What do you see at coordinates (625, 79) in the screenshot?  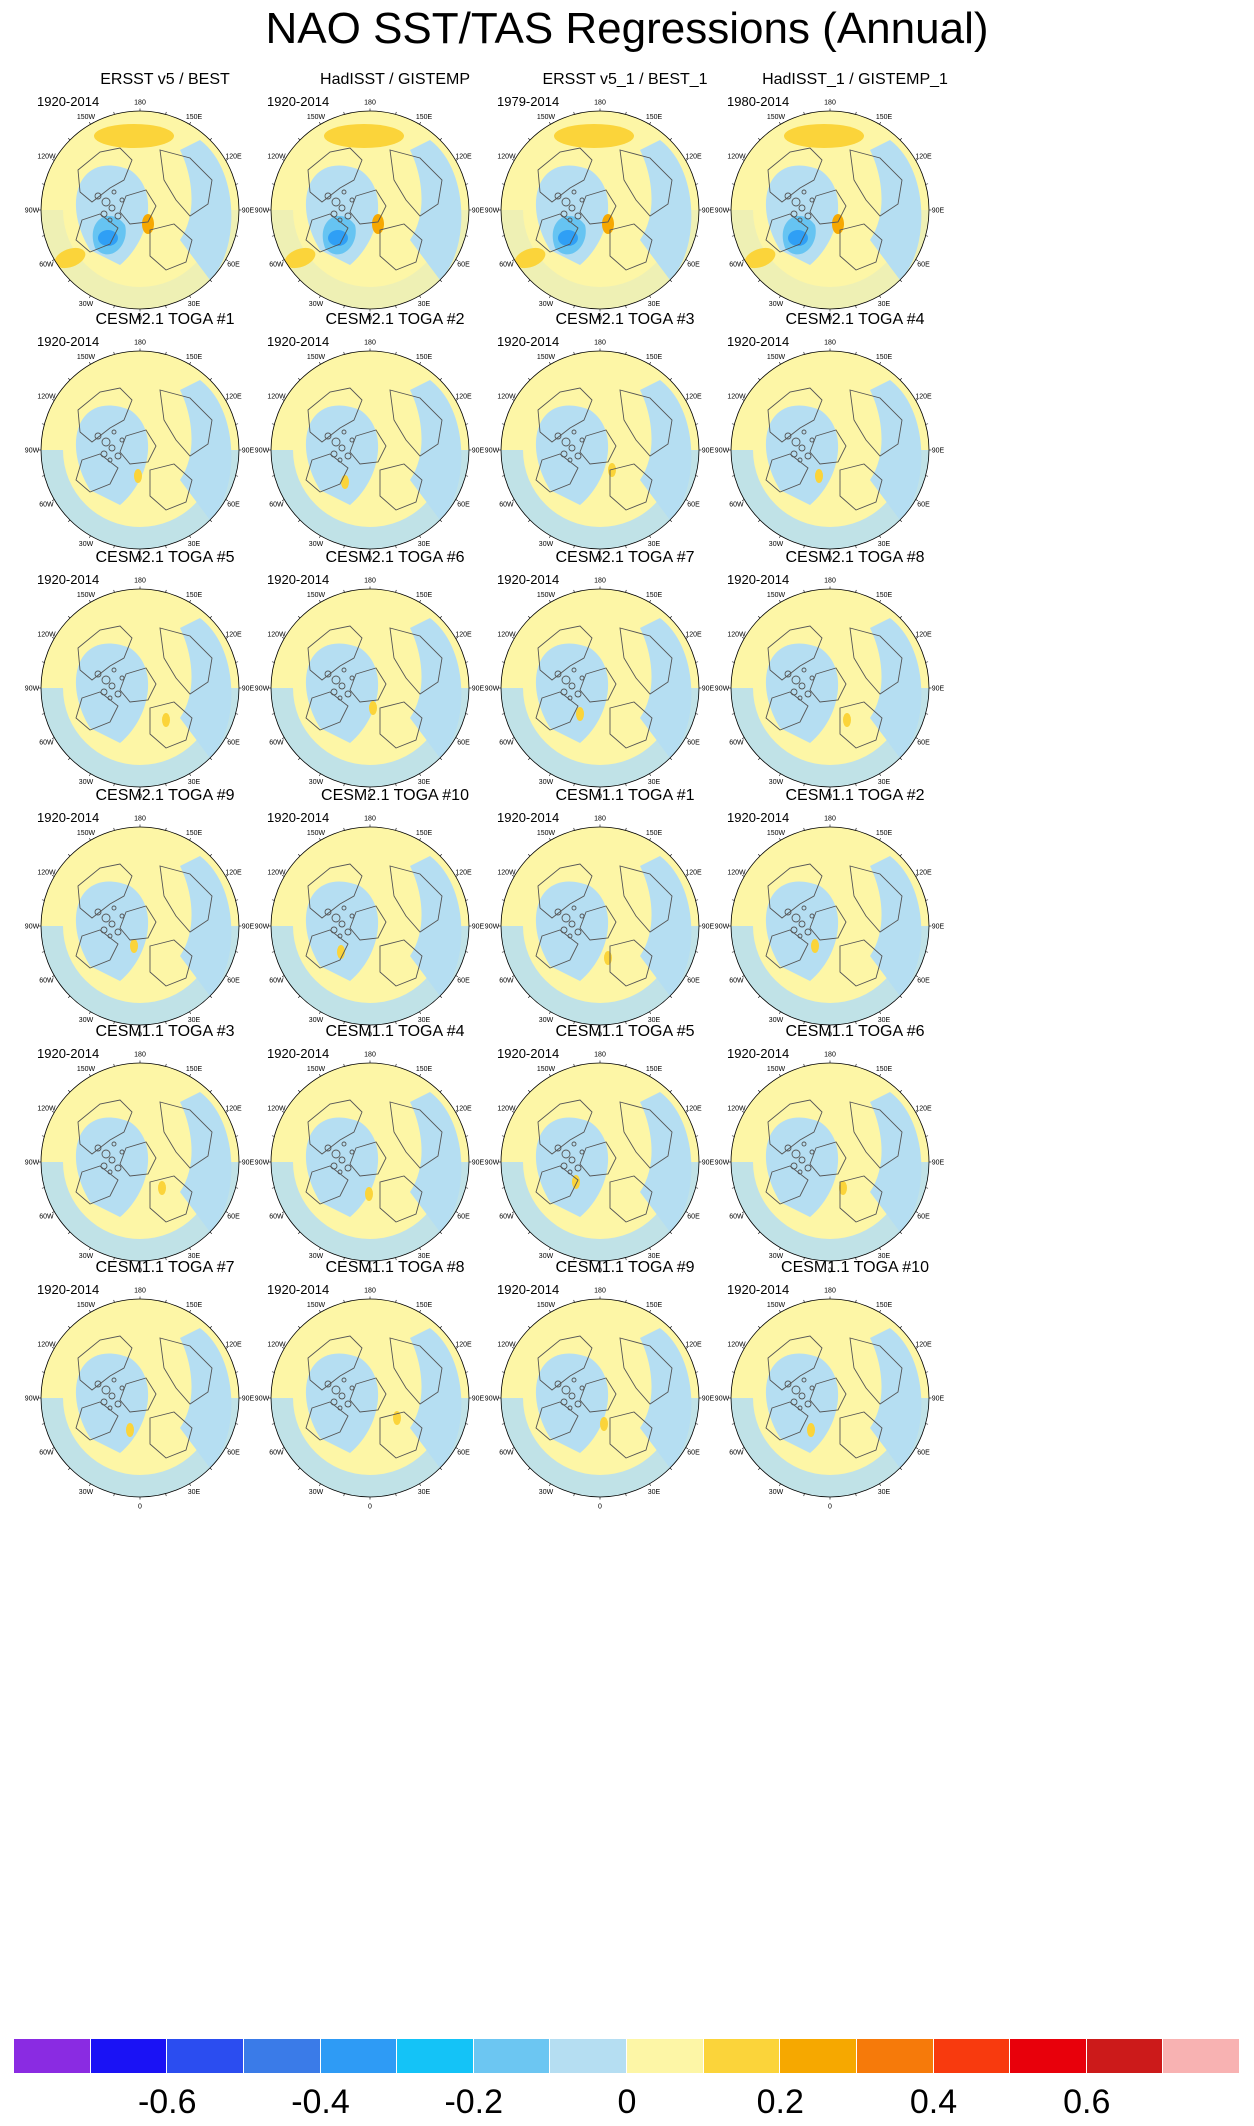 I see `panel-title: ERSST v5_1 / BEST_1` at bounding box center [625, 79].